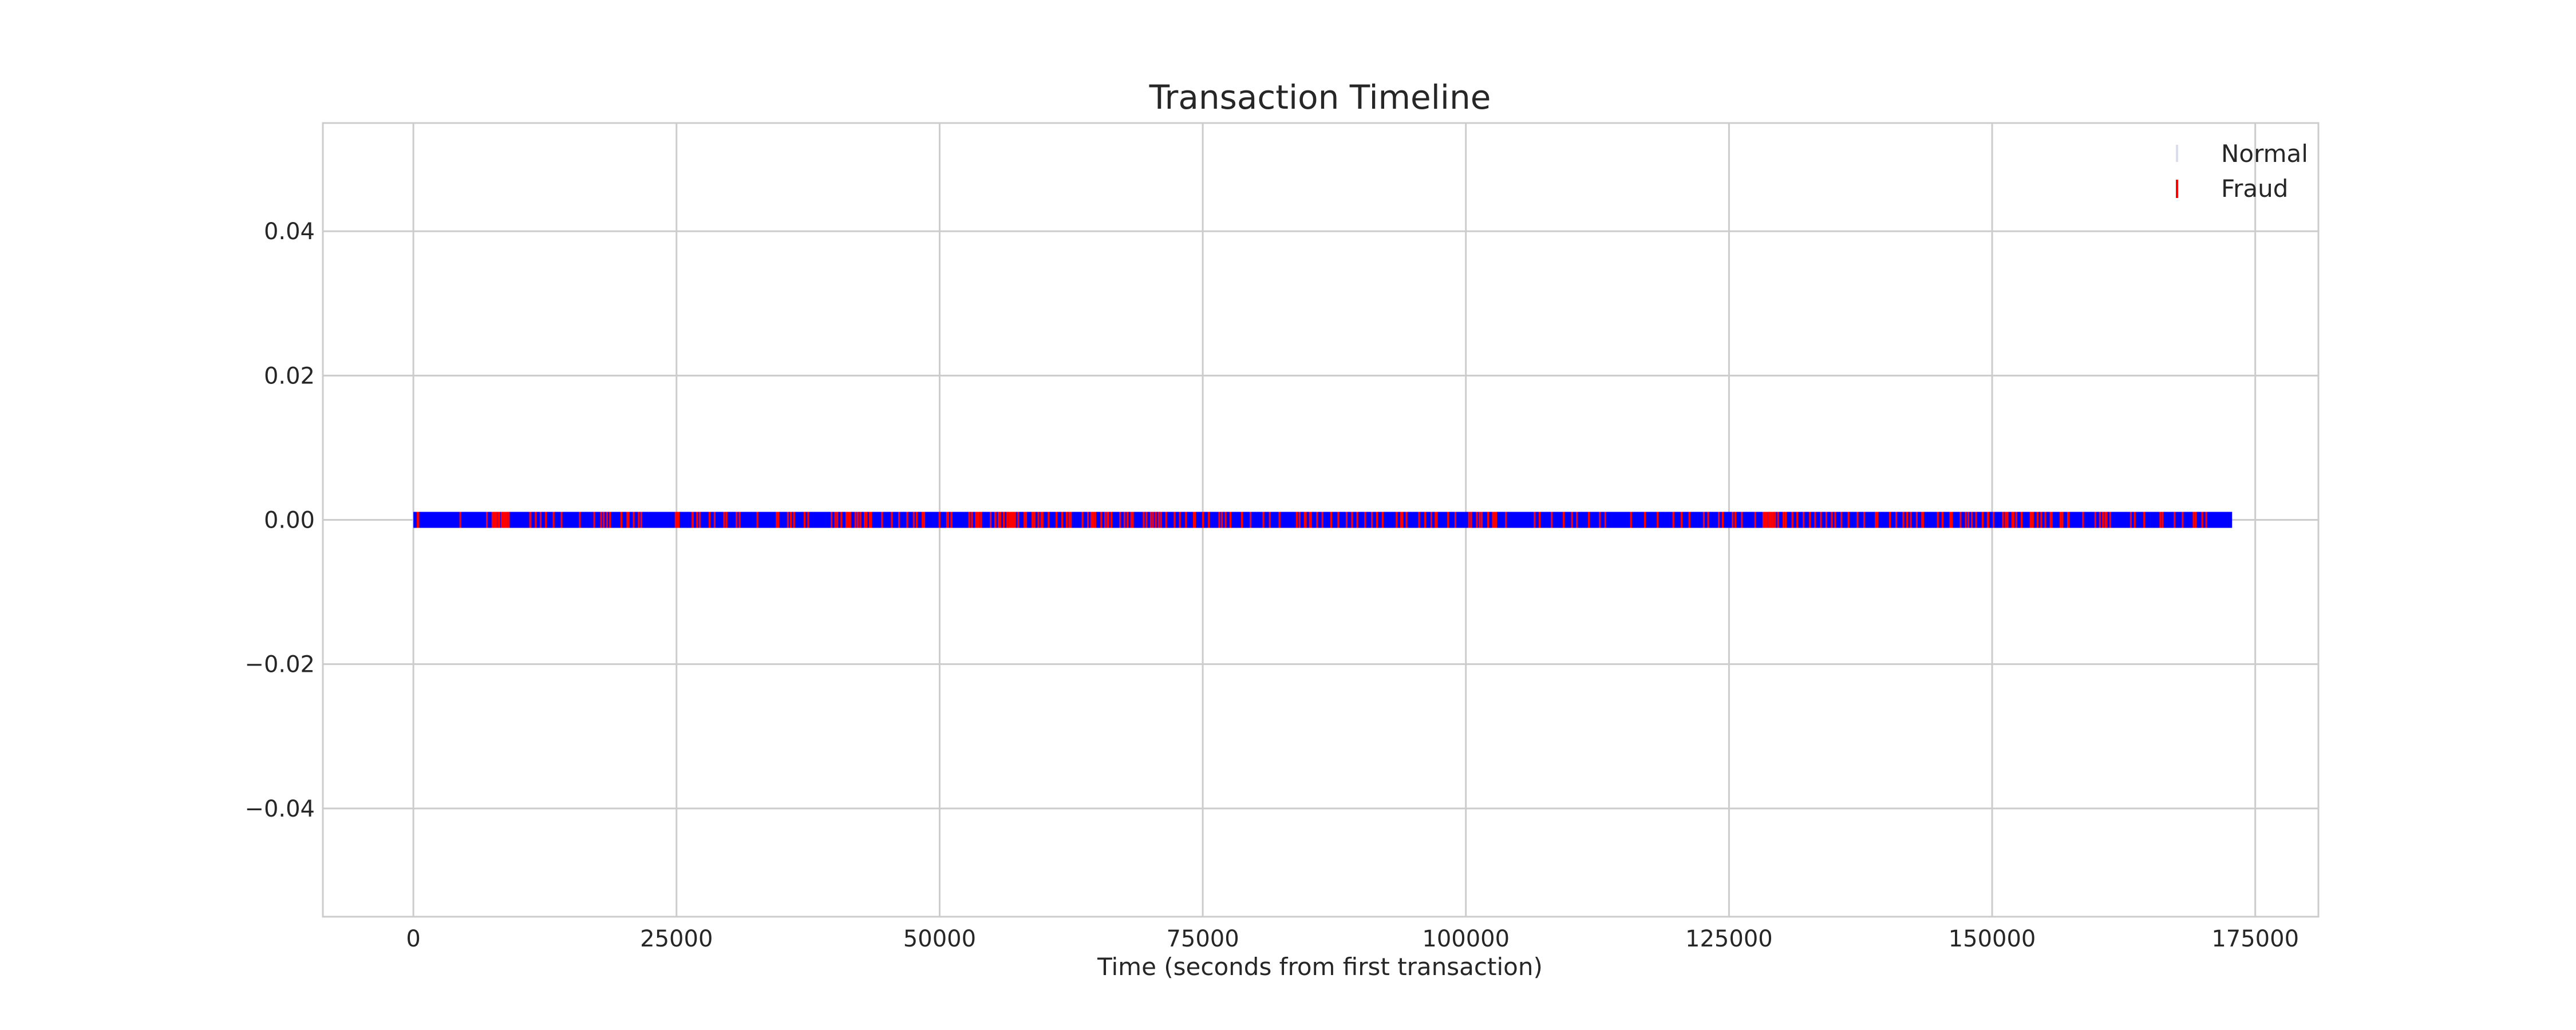  Describe the element at coordinates (279, 665) in the screenshot. I see `y-tick-label: −0.02` at that location.